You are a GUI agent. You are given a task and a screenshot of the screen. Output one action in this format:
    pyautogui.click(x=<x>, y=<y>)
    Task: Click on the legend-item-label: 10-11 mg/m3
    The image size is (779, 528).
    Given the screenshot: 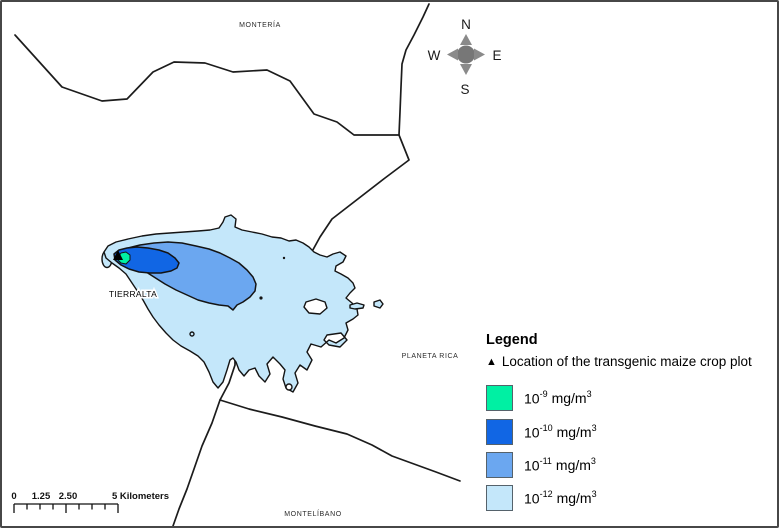 What is the action you would take?
    pyautogui.click(x=560, y=464)
    